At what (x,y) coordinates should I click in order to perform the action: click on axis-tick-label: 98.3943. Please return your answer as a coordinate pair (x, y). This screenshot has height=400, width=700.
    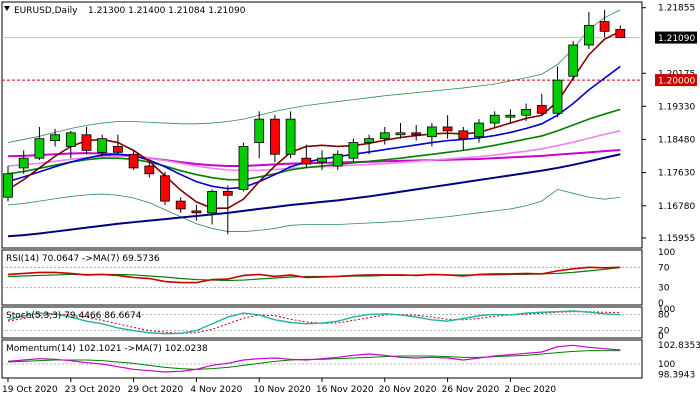
    Looking at the image, I should click on (676, 376).